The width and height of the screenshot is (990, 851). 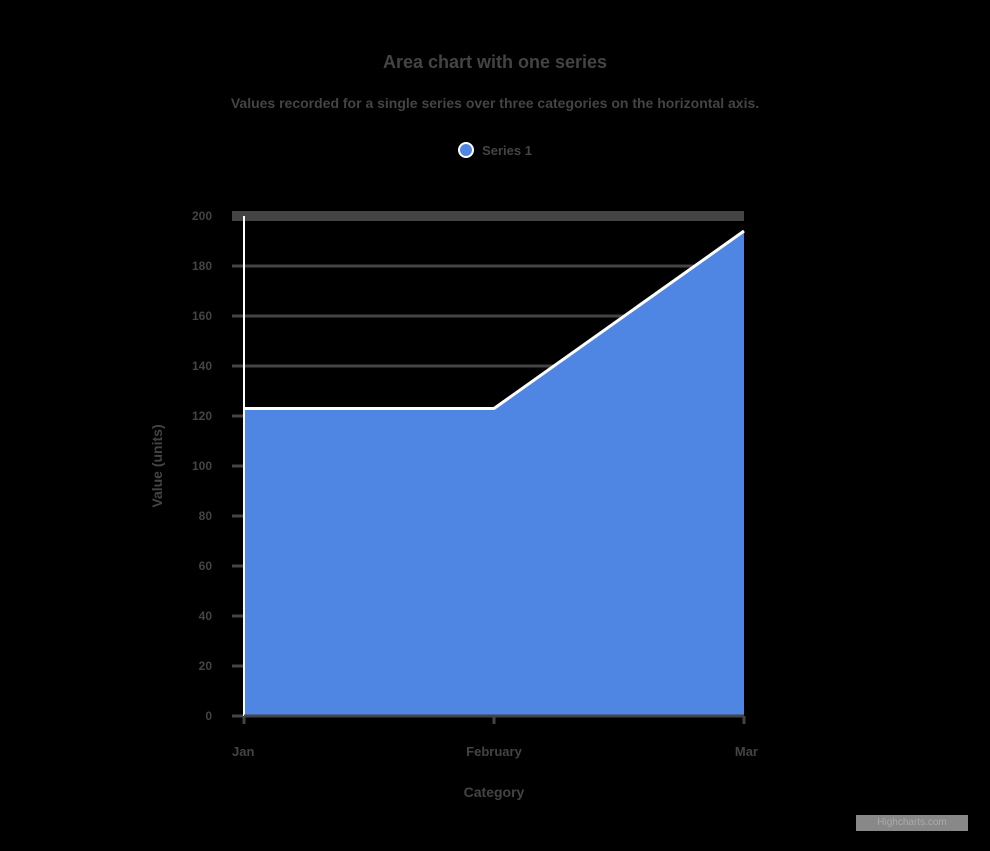 What do you see at coordinates (507, 150) in the screenshot?
I see `legend-item-label: Series 1` at bounding box center [507, 150].